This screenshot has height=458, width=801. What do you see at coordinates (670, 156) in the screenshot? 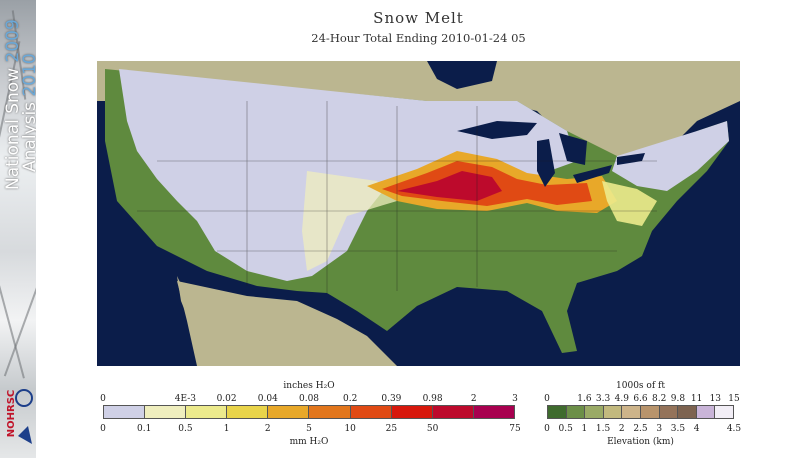
I see `northeast-snow-cover` at bounding box center [670, 156].